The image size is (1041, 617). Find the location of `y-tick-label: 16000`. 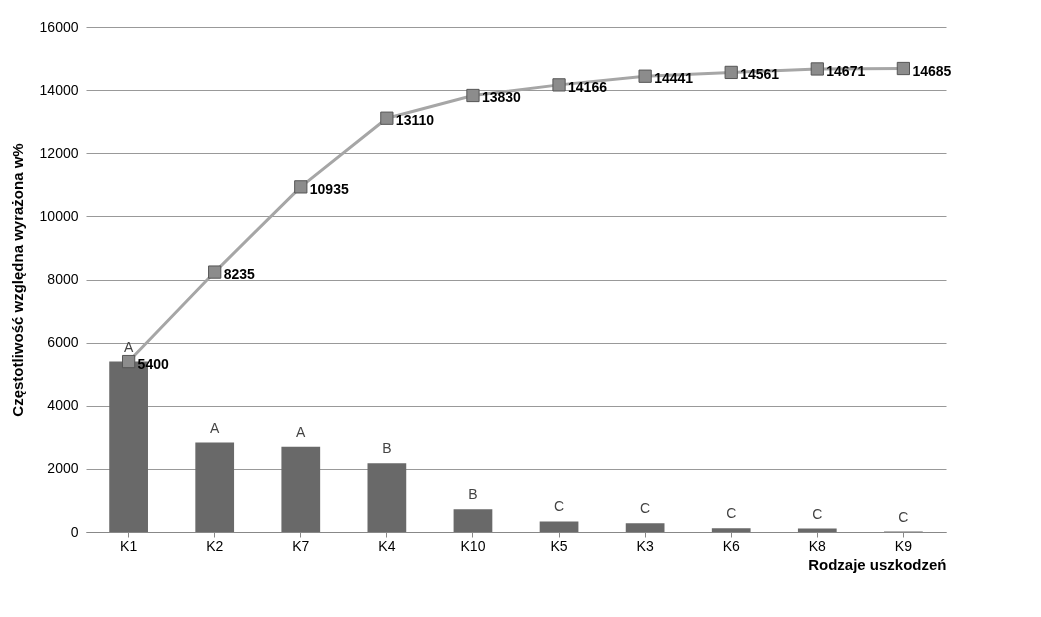

y-tick-label: 16000 is located at coordinates (59, 26).